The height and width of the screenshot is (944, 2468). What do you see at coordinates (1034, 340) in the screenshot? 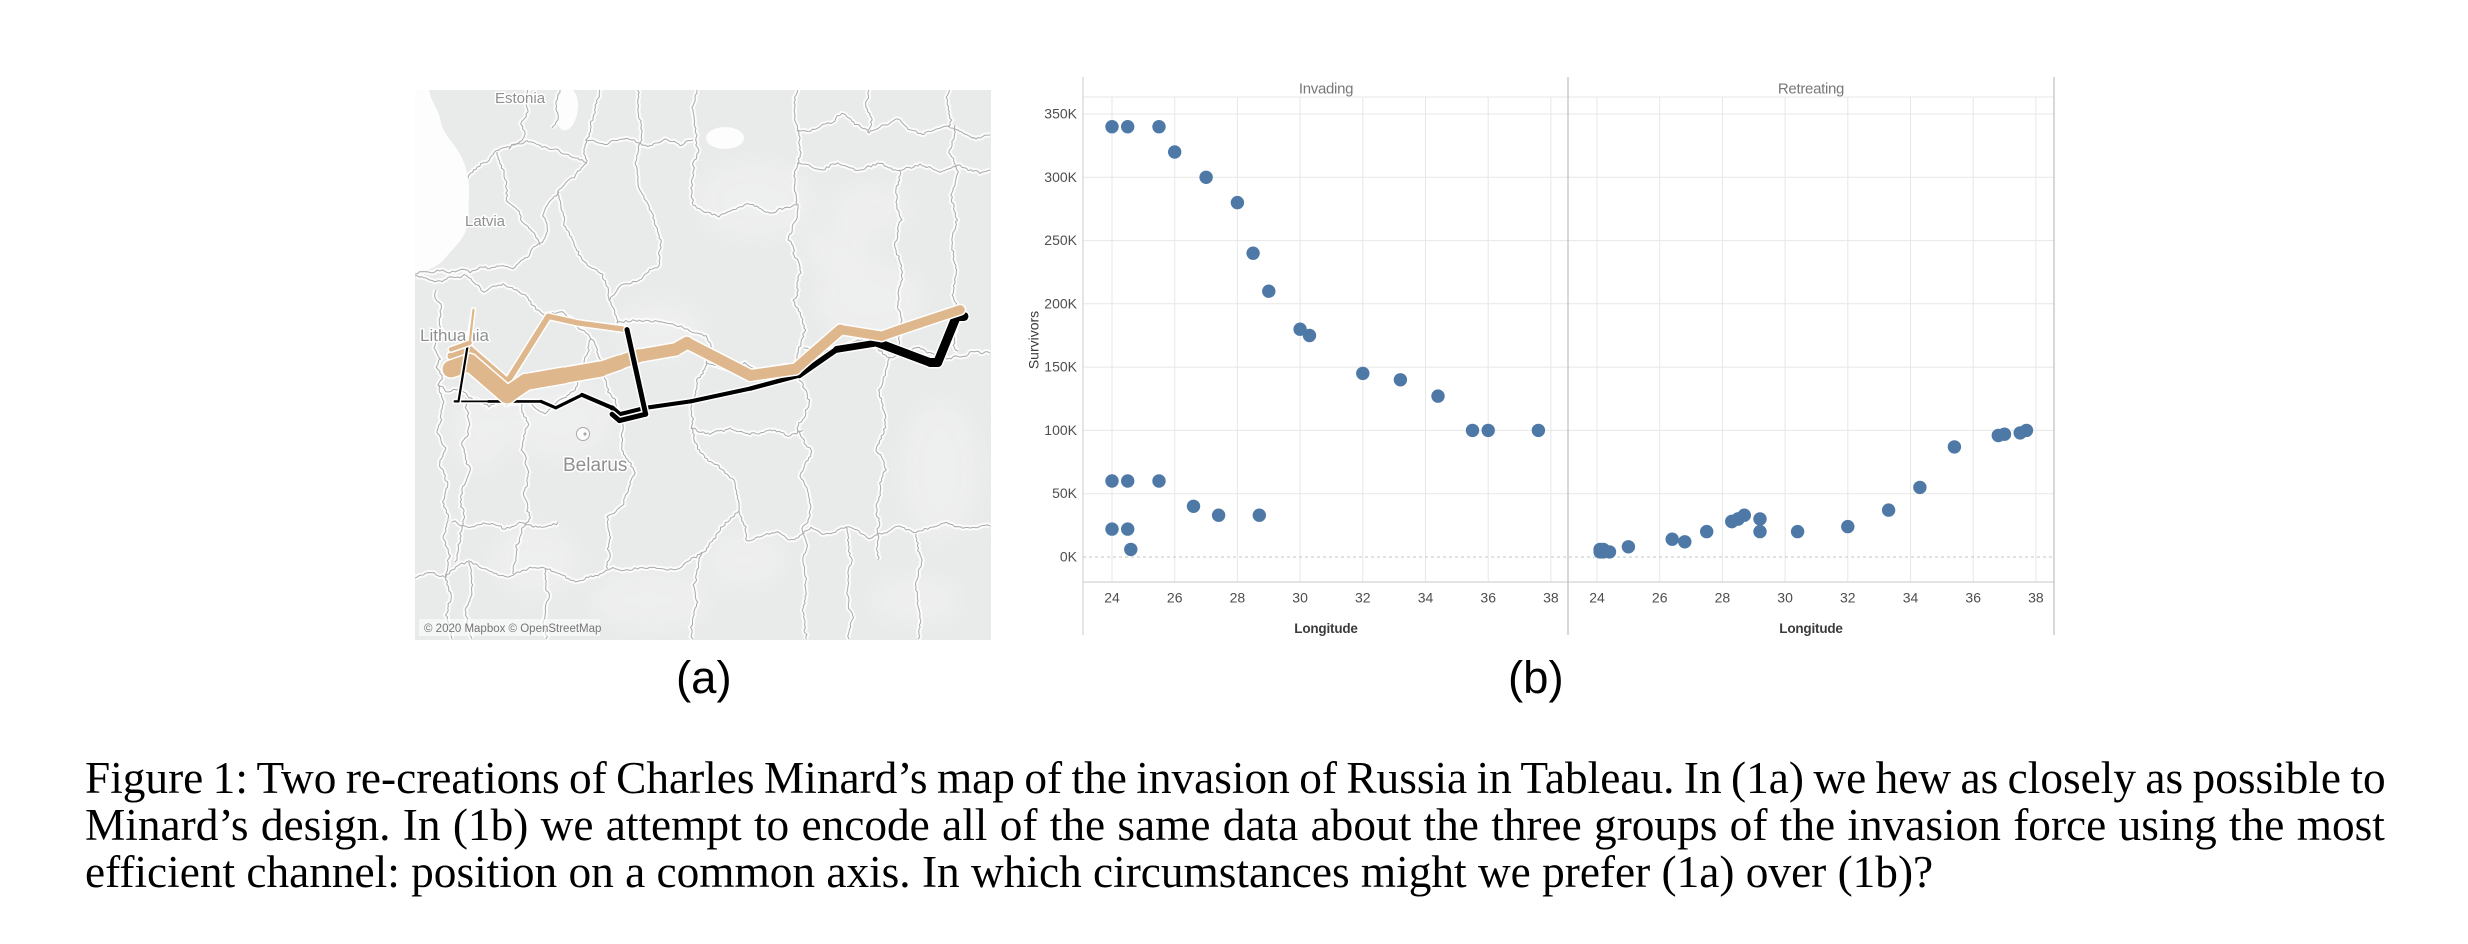
I see `svg-text: Survivors` at bounding box center [1034, 340].